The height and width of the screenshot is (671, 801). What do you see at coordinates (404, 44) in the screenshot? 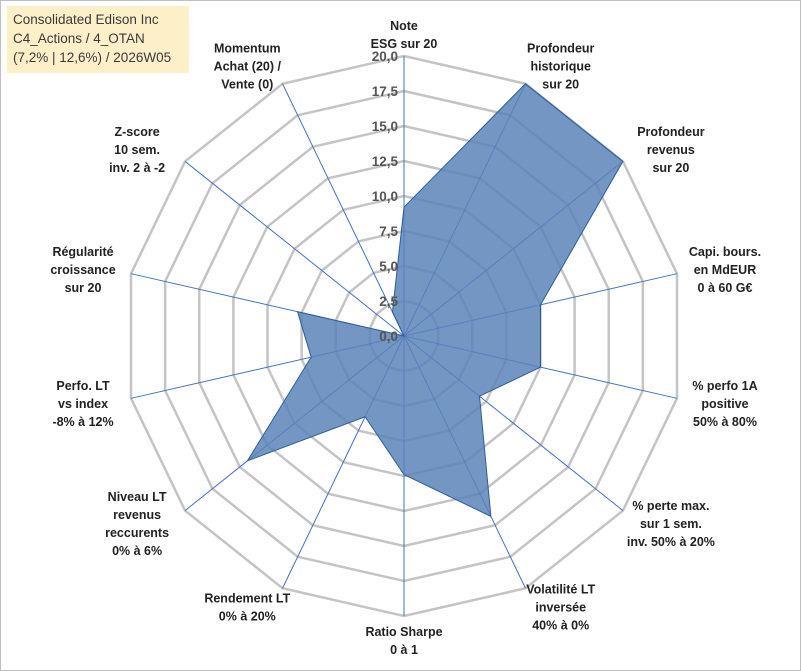
I see `axis-label-line: ESG sur 20` at bounding box center [404, 44].